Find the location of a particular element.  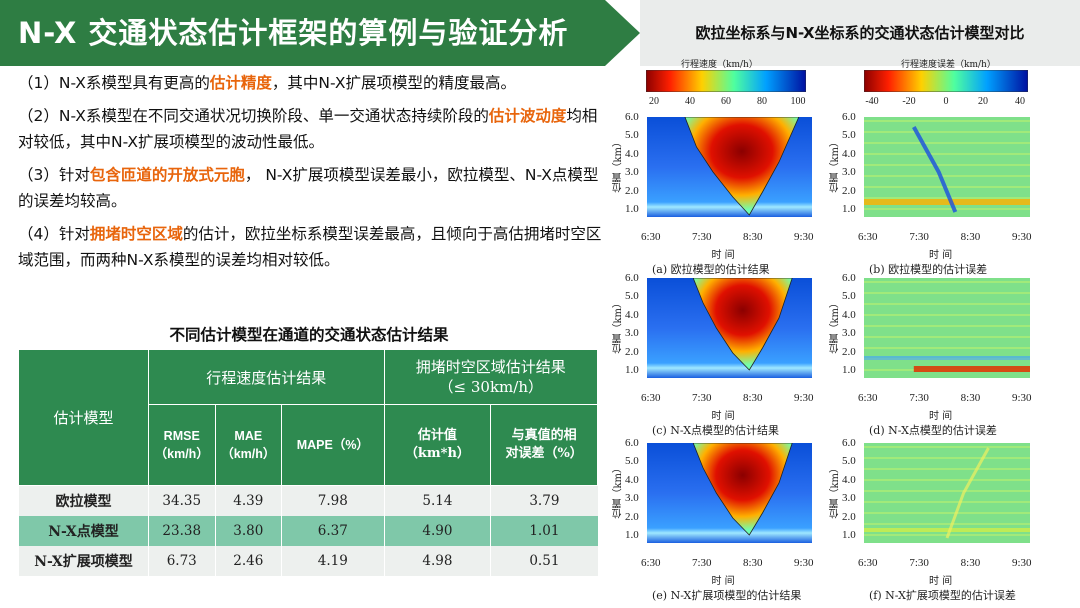

rmse-header: RMSE （km/h） is located at coordinates (181, 445).